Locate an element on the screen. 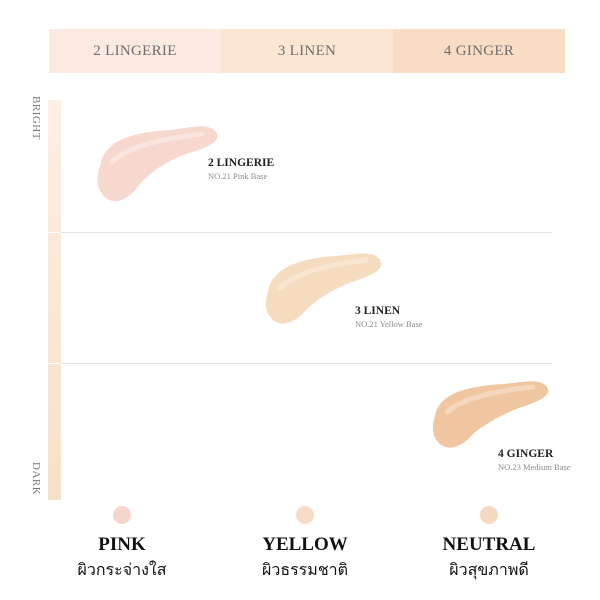 The width and height of the screenshot is (600, 600). tone-title-yellow: YELLOW is located at coordinates (305, 544).